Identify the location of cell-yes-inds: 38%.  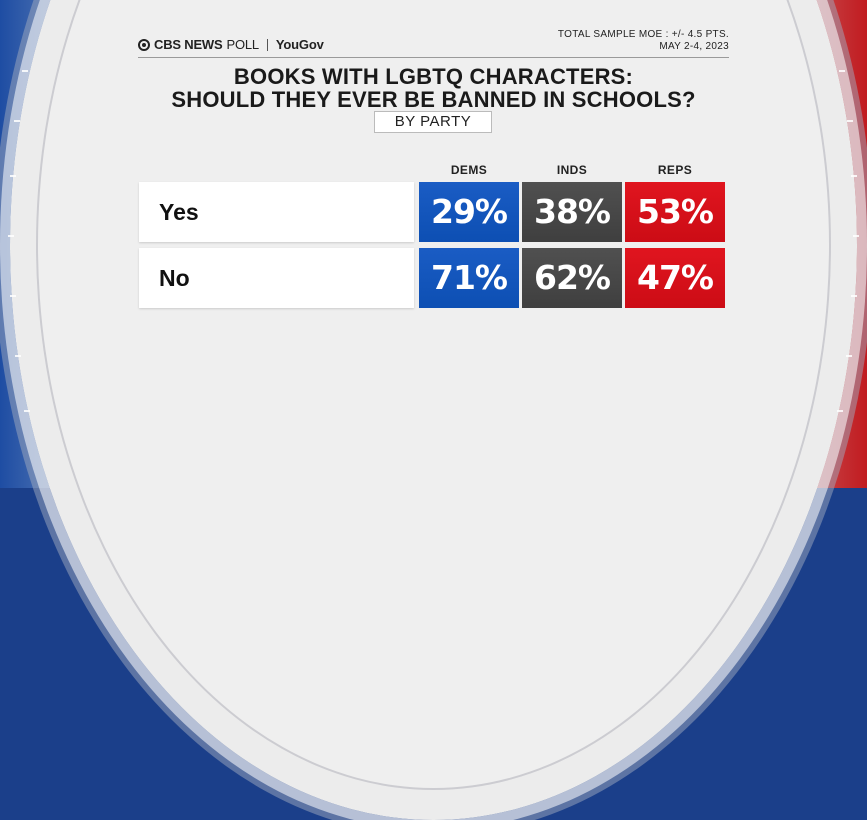
(572, 212).